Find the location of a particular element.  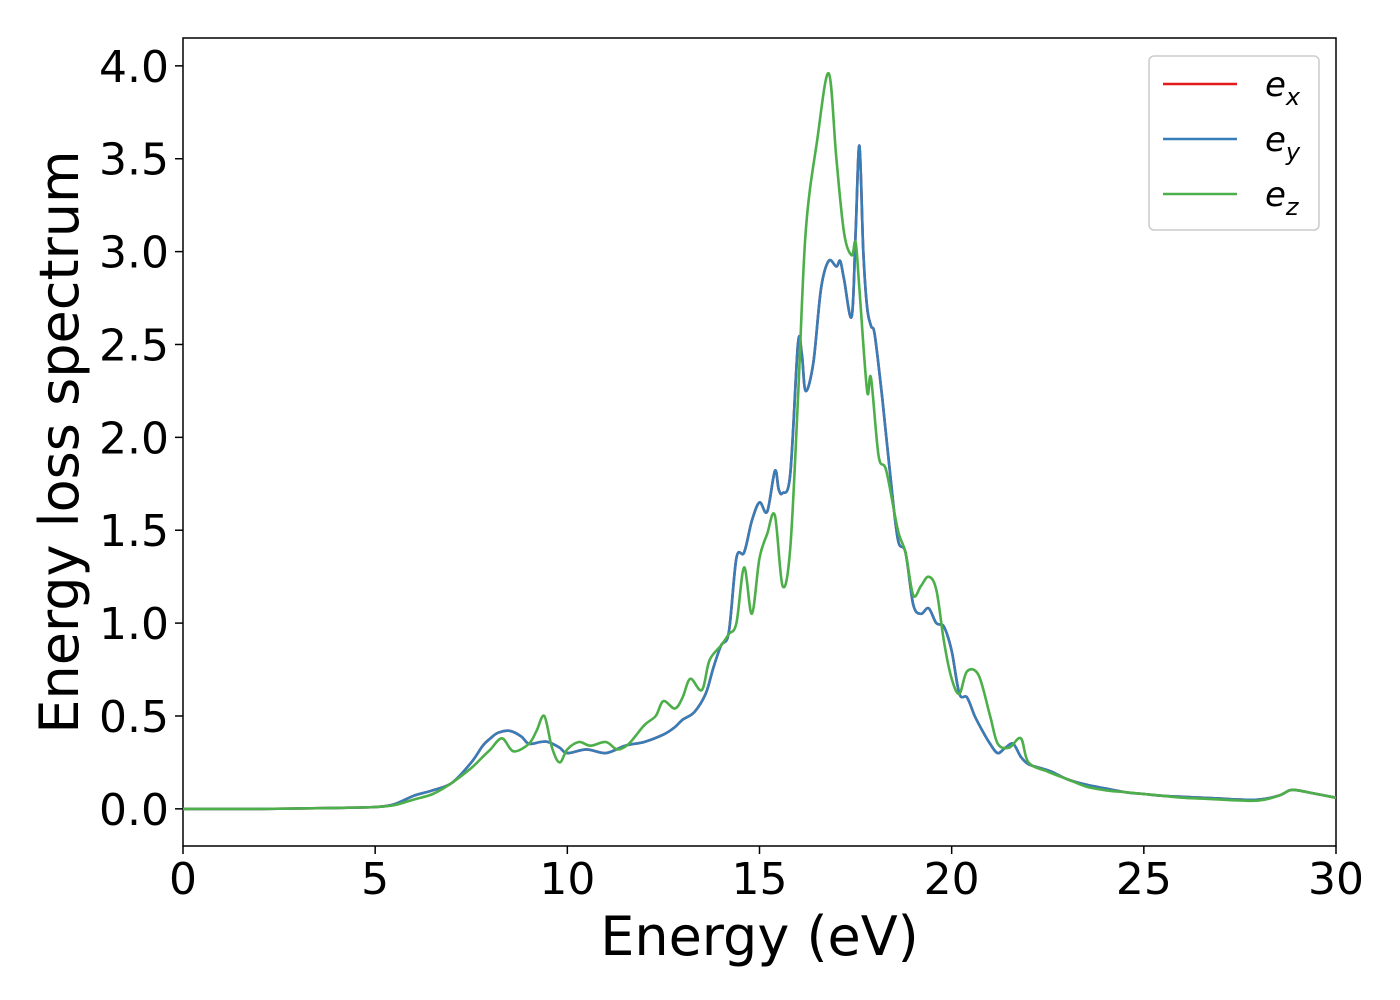

y-tick-label: 2.0 is located at coordinates (134, 438).